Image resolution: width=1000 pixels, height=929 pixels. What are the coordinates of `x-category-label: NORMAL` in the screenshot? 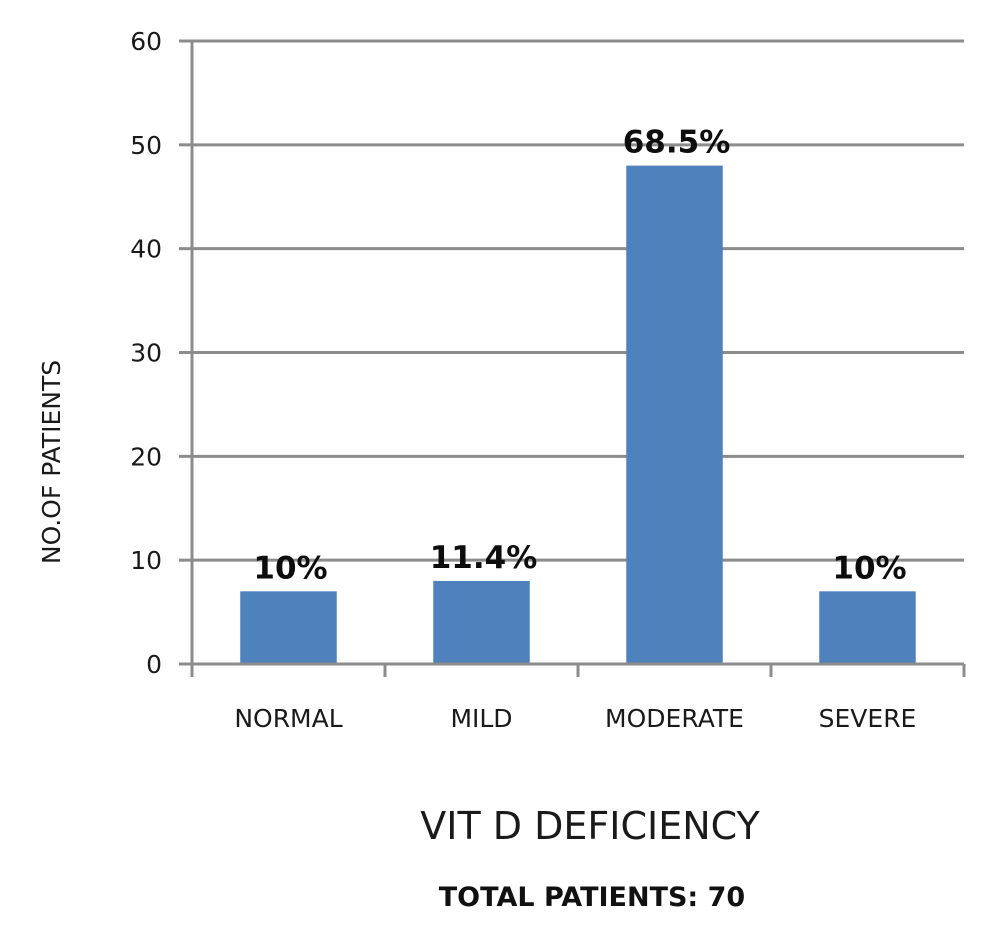 It's located at (288, 718).